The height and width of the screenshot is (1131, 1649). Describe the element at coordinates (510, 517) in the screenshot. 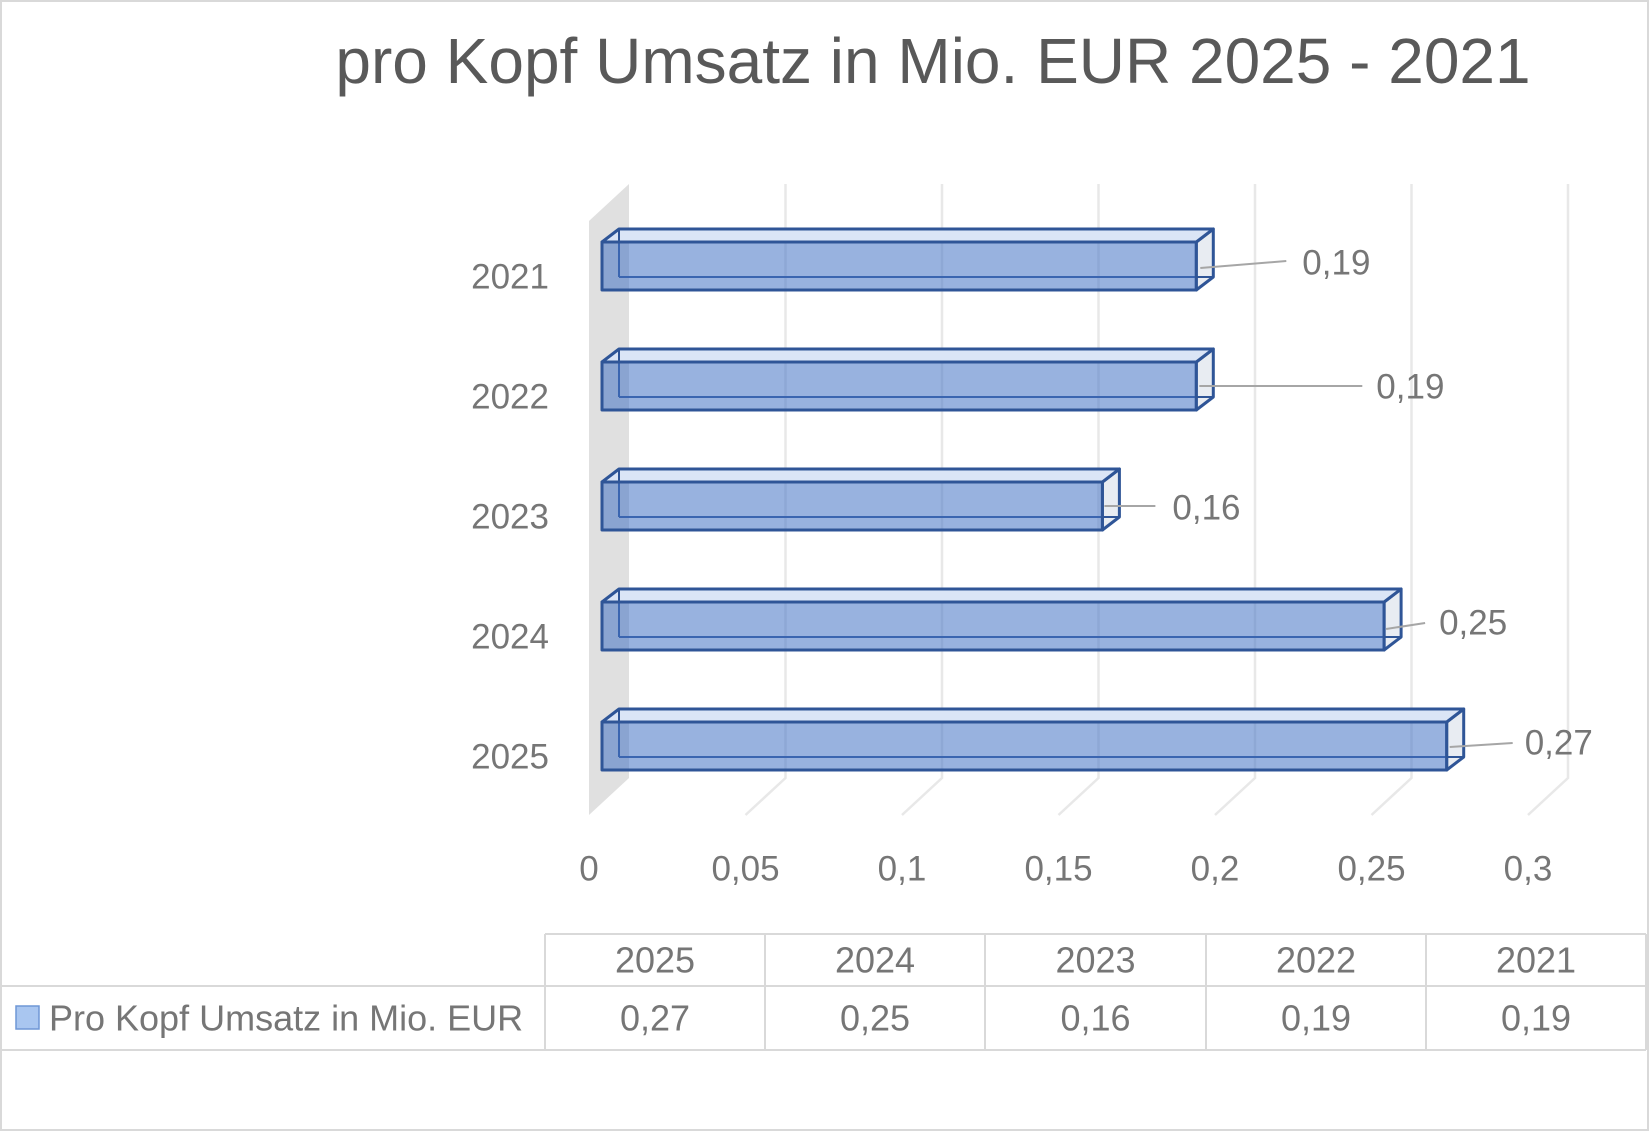

I see `category-label: 2023` at that location.